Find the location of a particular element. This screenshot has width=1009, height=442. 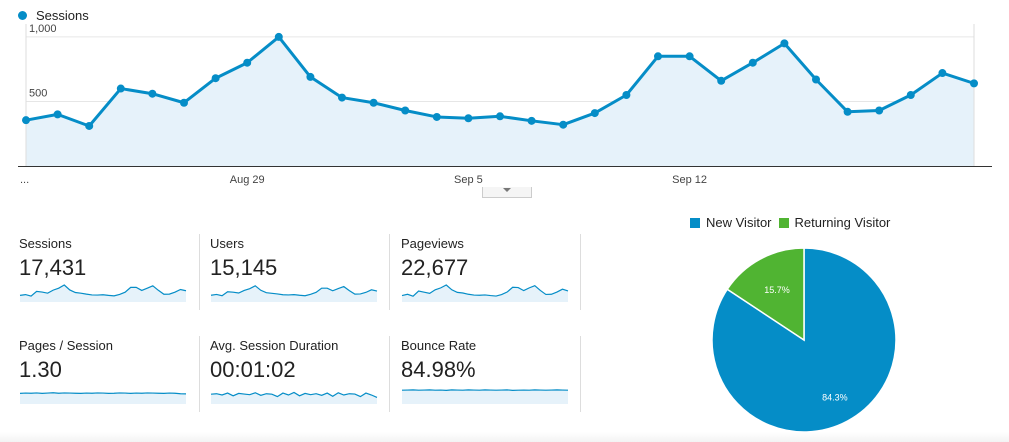

metric-label: Pageviews is located at coordinates (432, 243).